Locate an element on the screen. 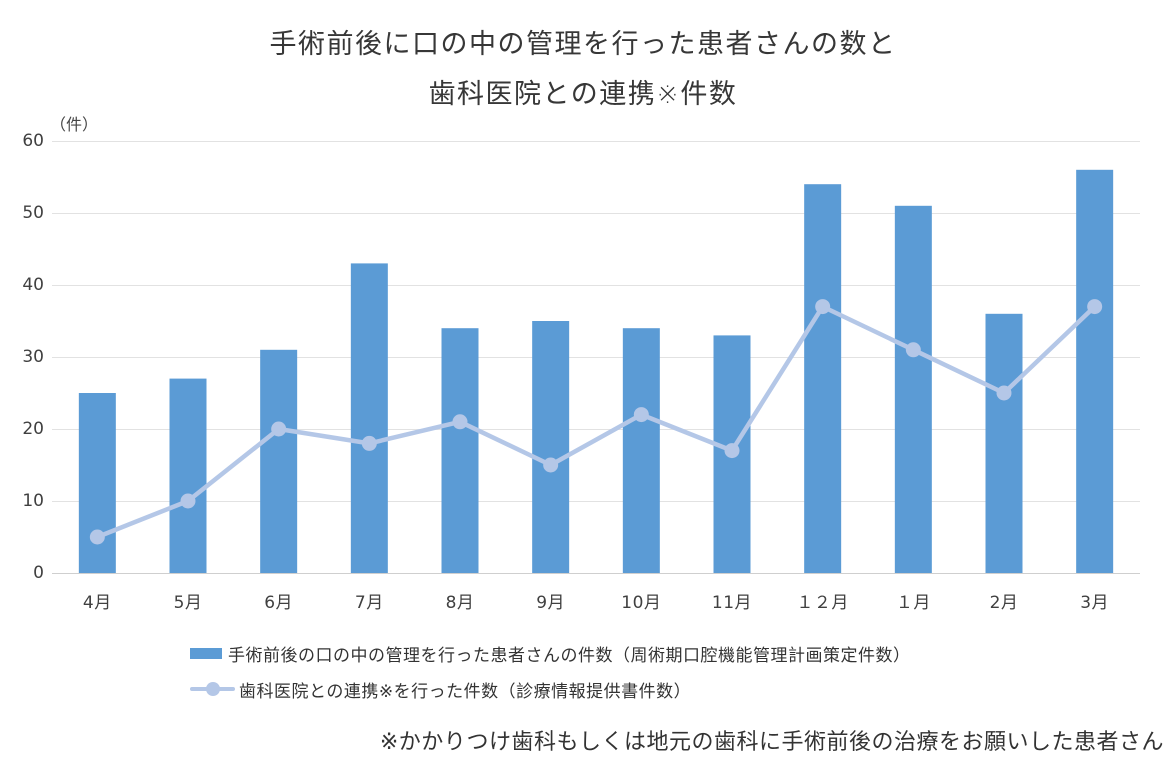 The height and width of the screenshot is (766, 1166). bar-7月 is located at coordinates (369, 418).